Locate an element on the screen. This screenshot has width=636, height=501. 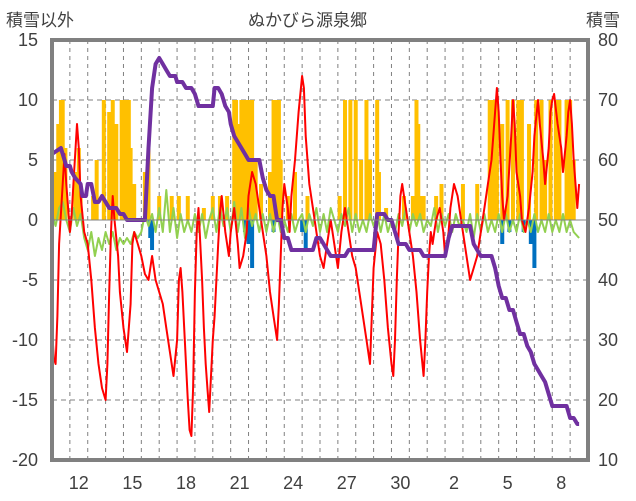
left-axis-label: 積雪以外 is located at coordinates (40, 20).